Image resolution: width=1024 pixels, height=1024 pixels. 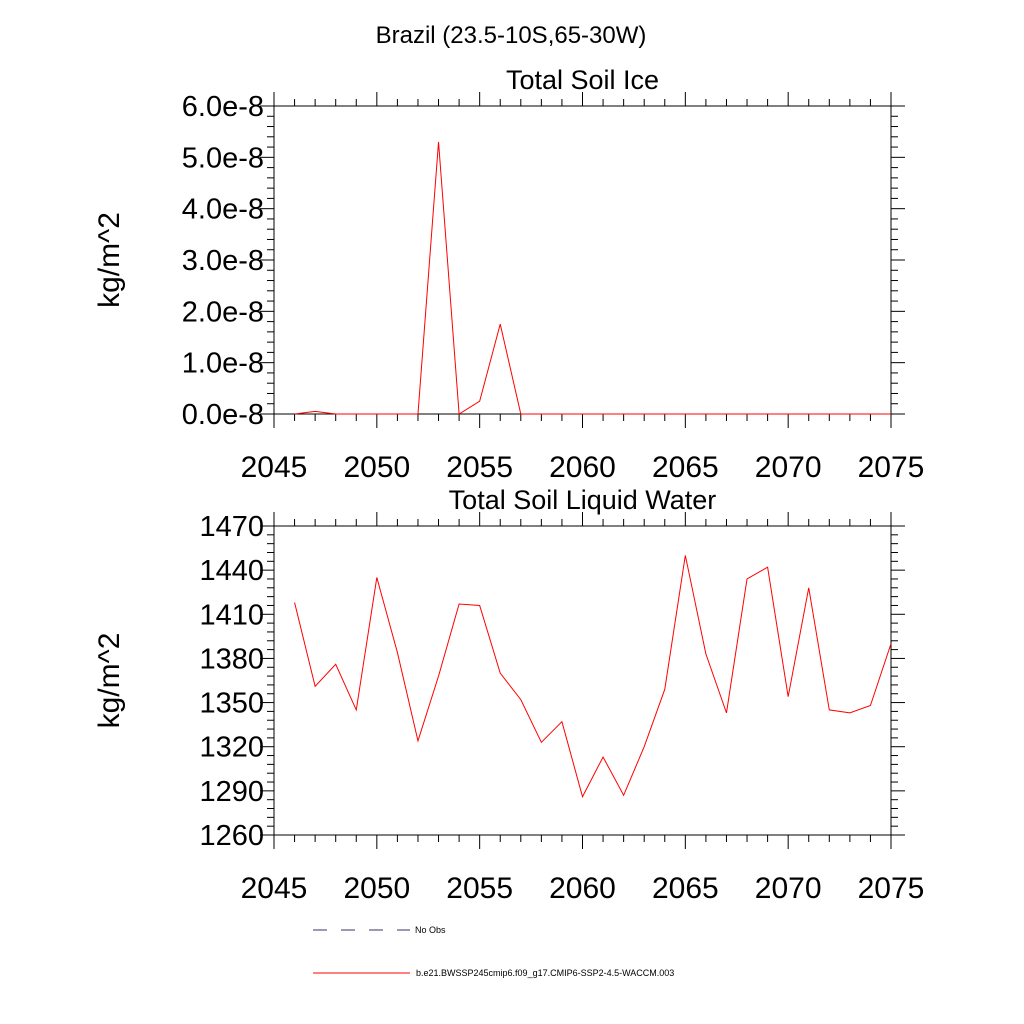 What do you see at coordinates (685, 467) in the screenshot?
I see `chart-0-xtick-label: 2065` at bounding box center [685, 467].